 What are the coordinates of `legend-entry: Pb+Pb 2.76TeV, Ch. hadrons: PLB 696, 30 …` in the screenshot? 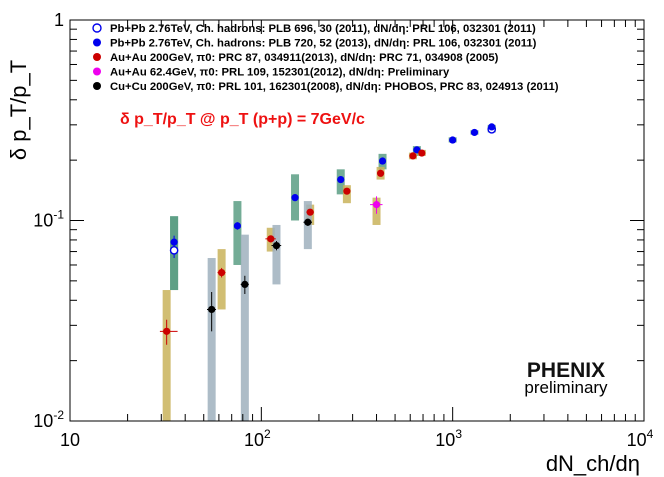 It's located at (323, 29).